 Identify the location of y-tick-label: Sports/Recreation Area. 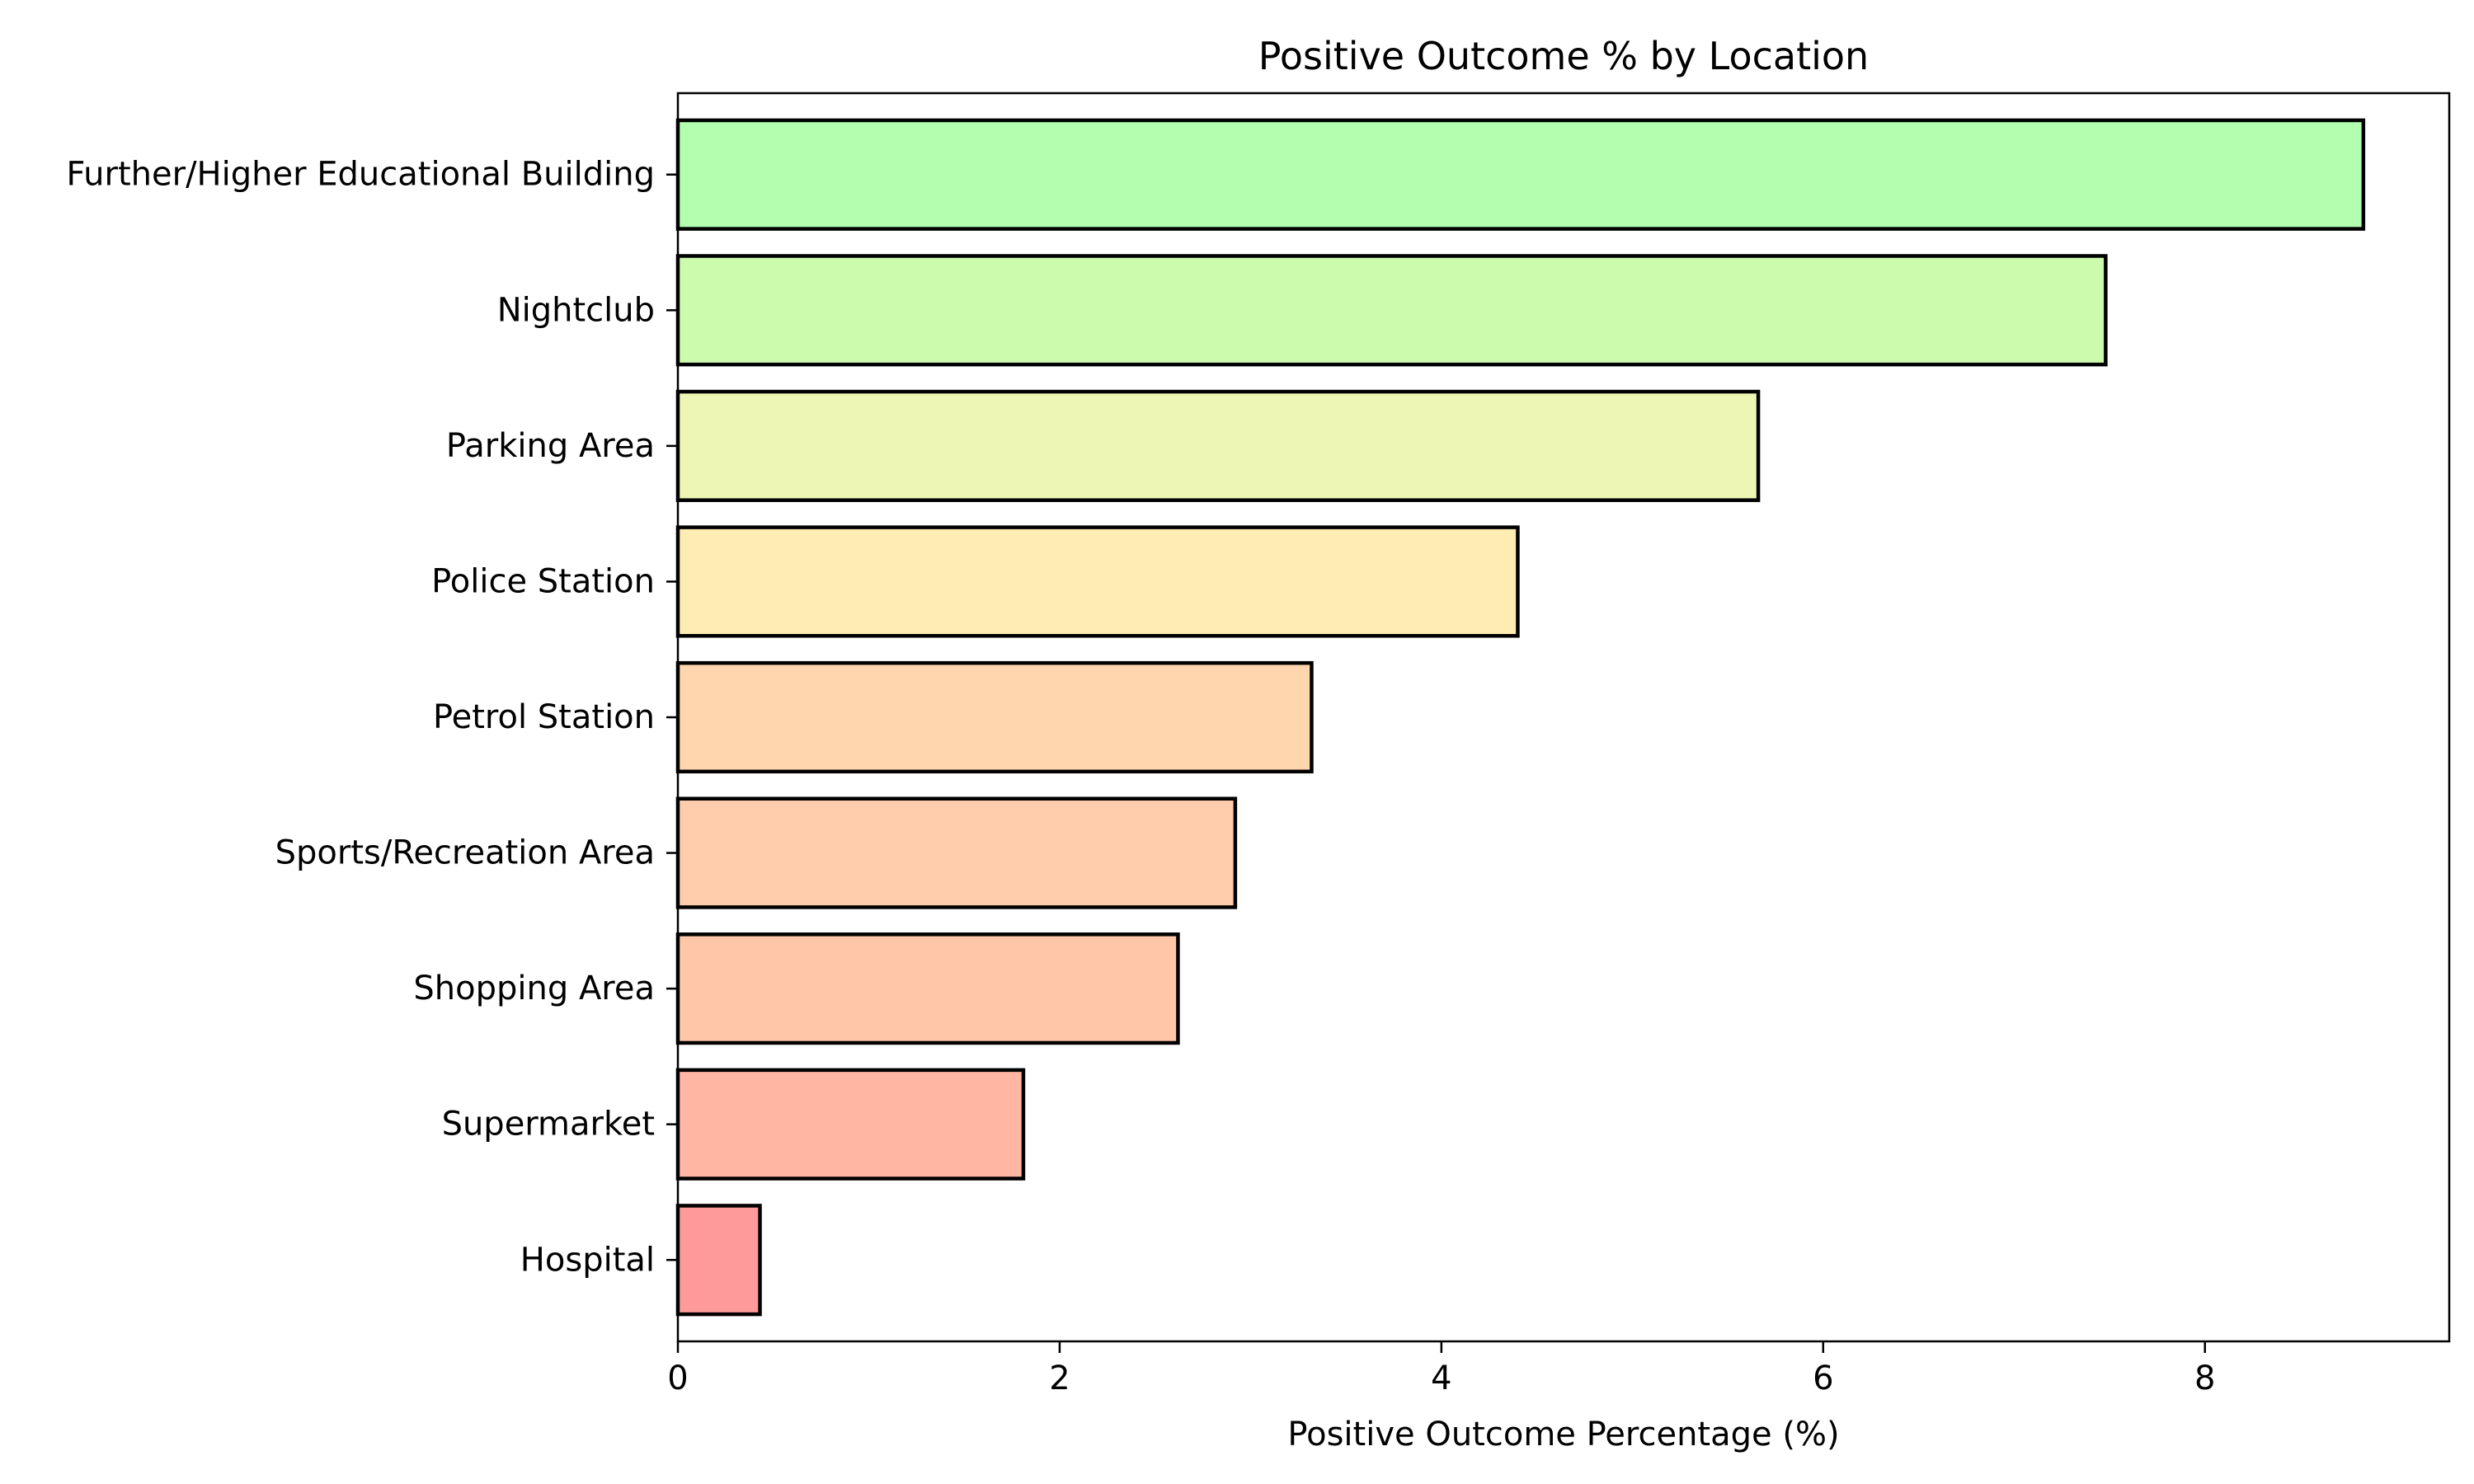
(465, 853).